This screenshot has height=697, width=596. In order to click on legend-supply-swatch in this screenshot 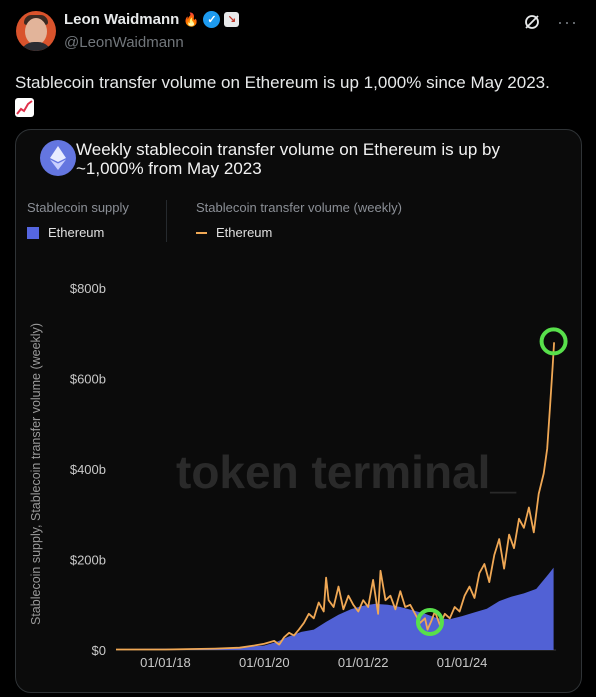, I will do `click(33, 232)`.